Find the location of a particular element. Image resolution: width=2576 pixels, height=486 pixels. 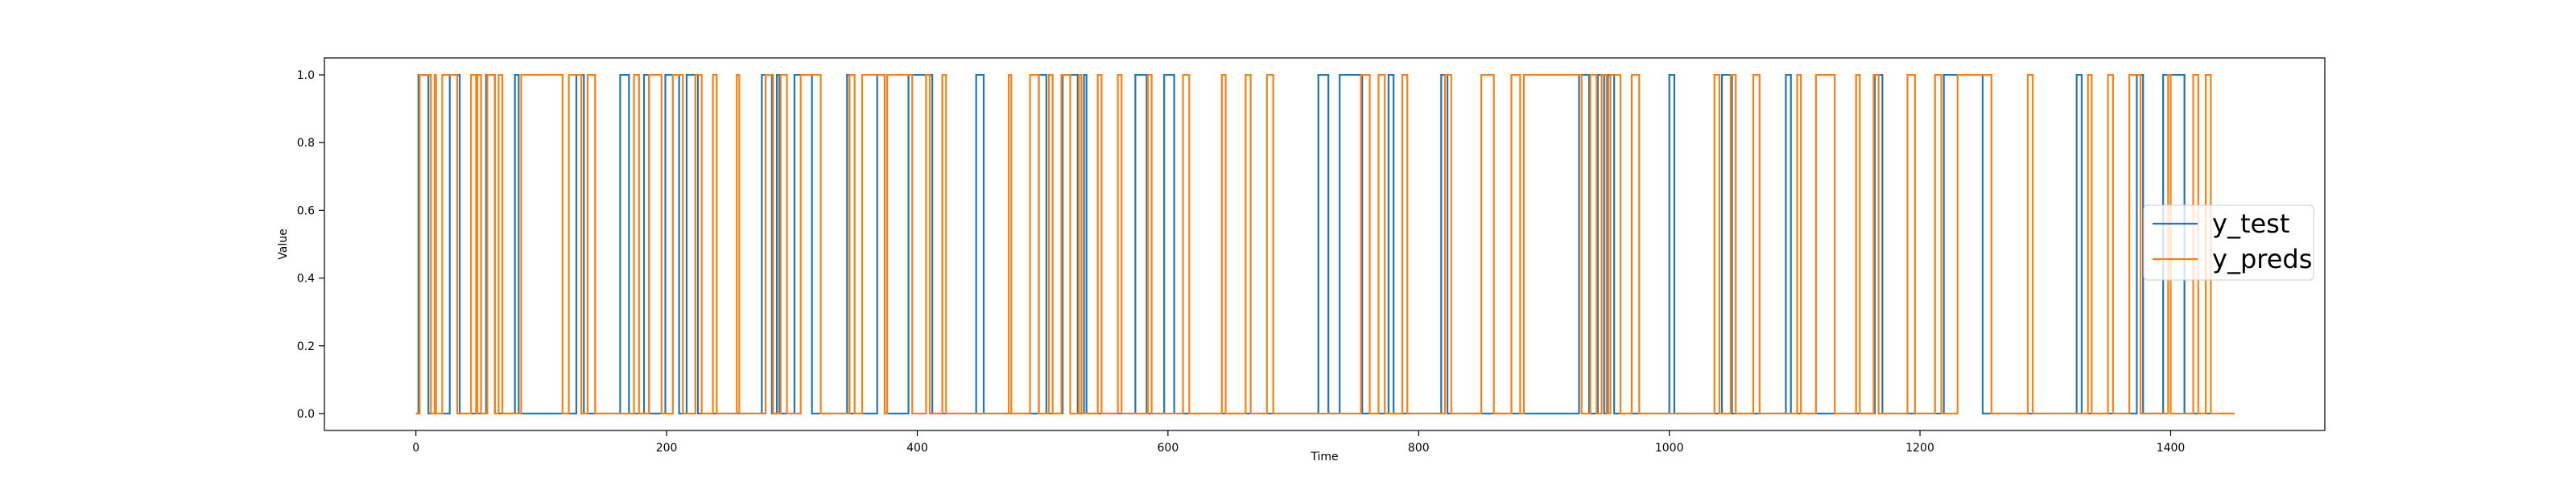

x-tick-label: 600 is located at coordinates (1168, 448).